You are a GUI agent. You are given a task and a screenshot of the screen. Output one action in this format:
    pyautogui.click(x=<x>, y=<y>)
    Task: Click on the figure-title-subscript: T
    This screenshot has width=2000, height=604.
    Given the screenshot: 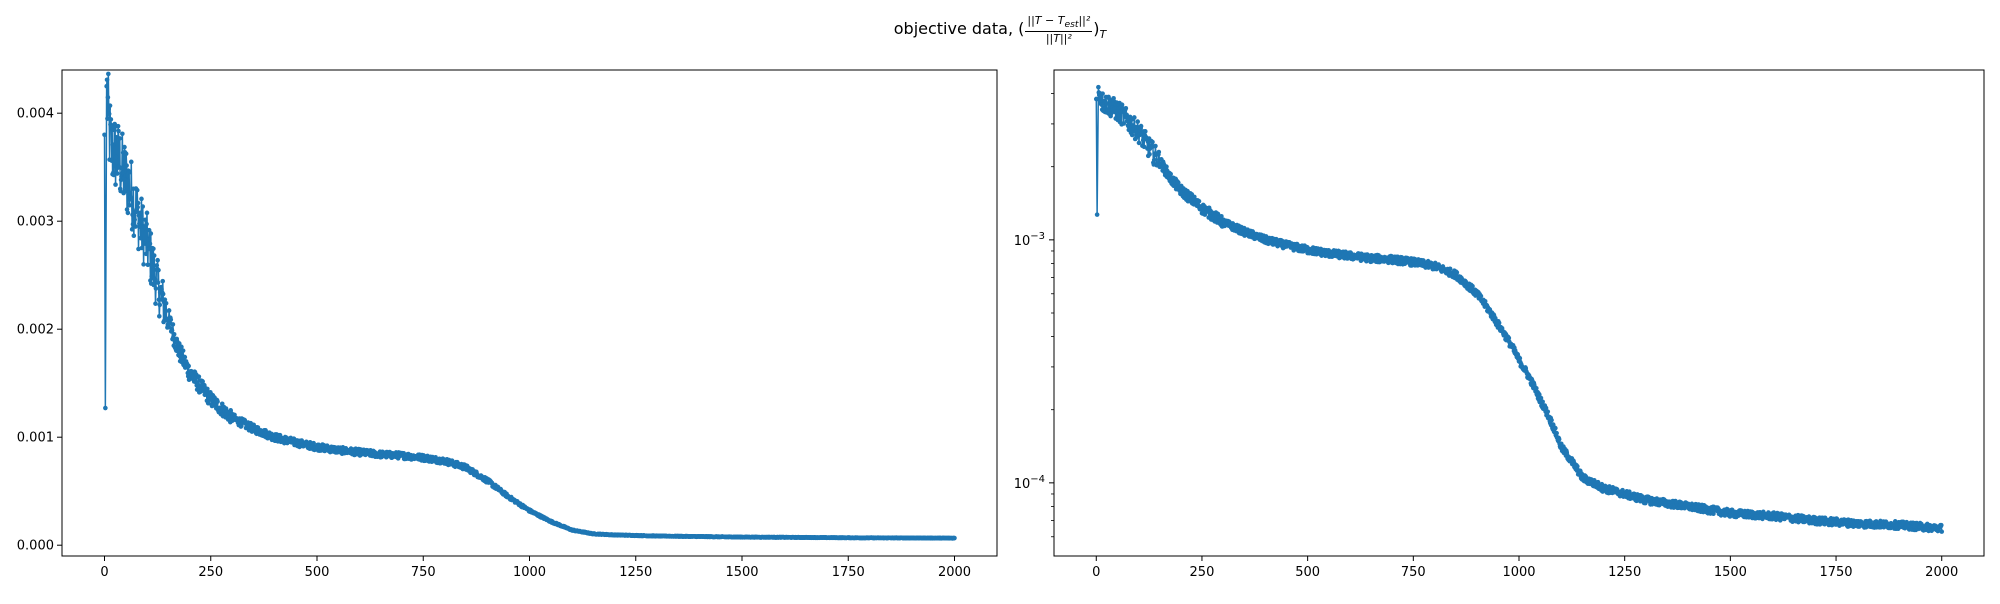 What is the action you would take?
    pyautogui.click(x=1103, y=35)
    